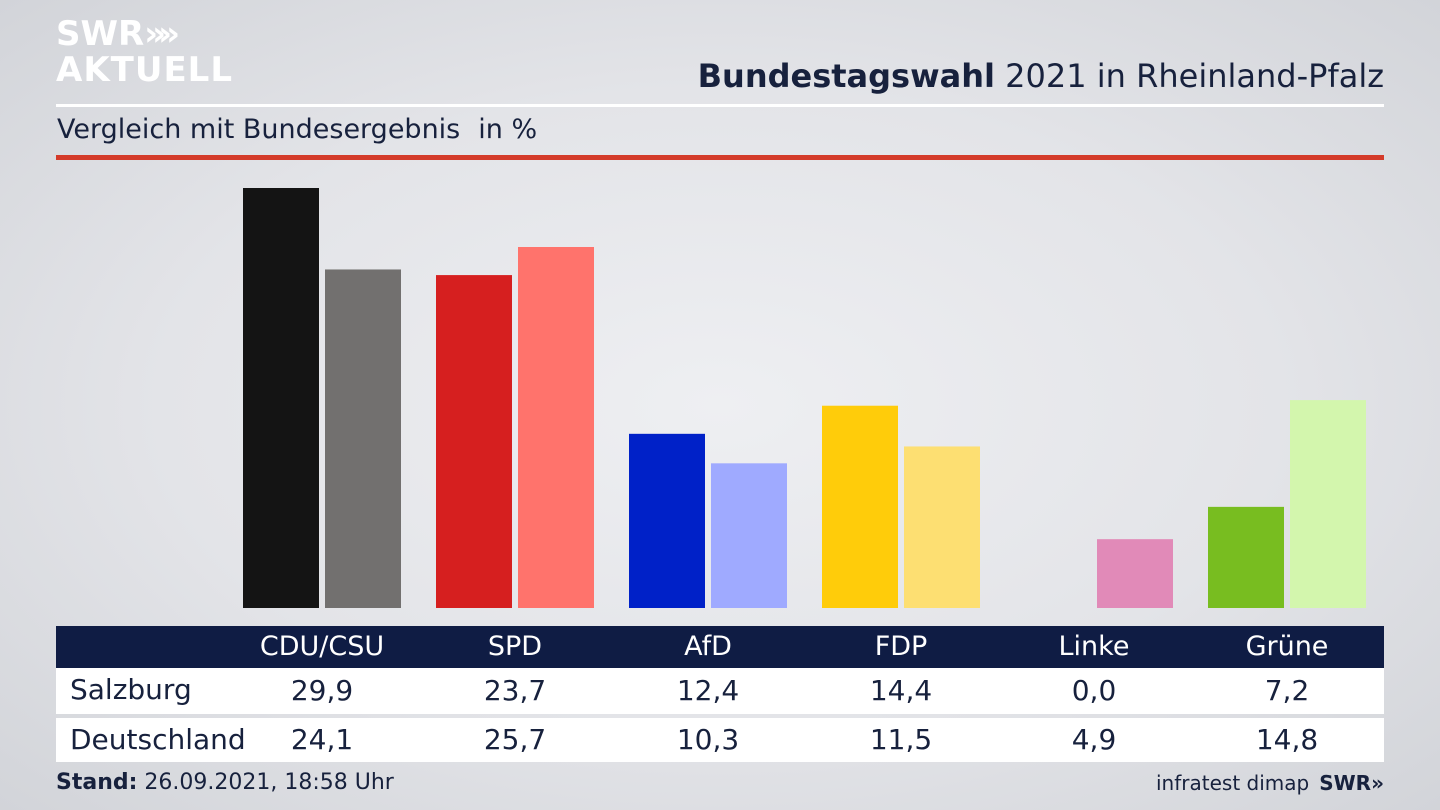  What do you see at coordinates (515, 690) in the screenshot?
I see `table-cell: 23,7` at bounding box center [515, 690].